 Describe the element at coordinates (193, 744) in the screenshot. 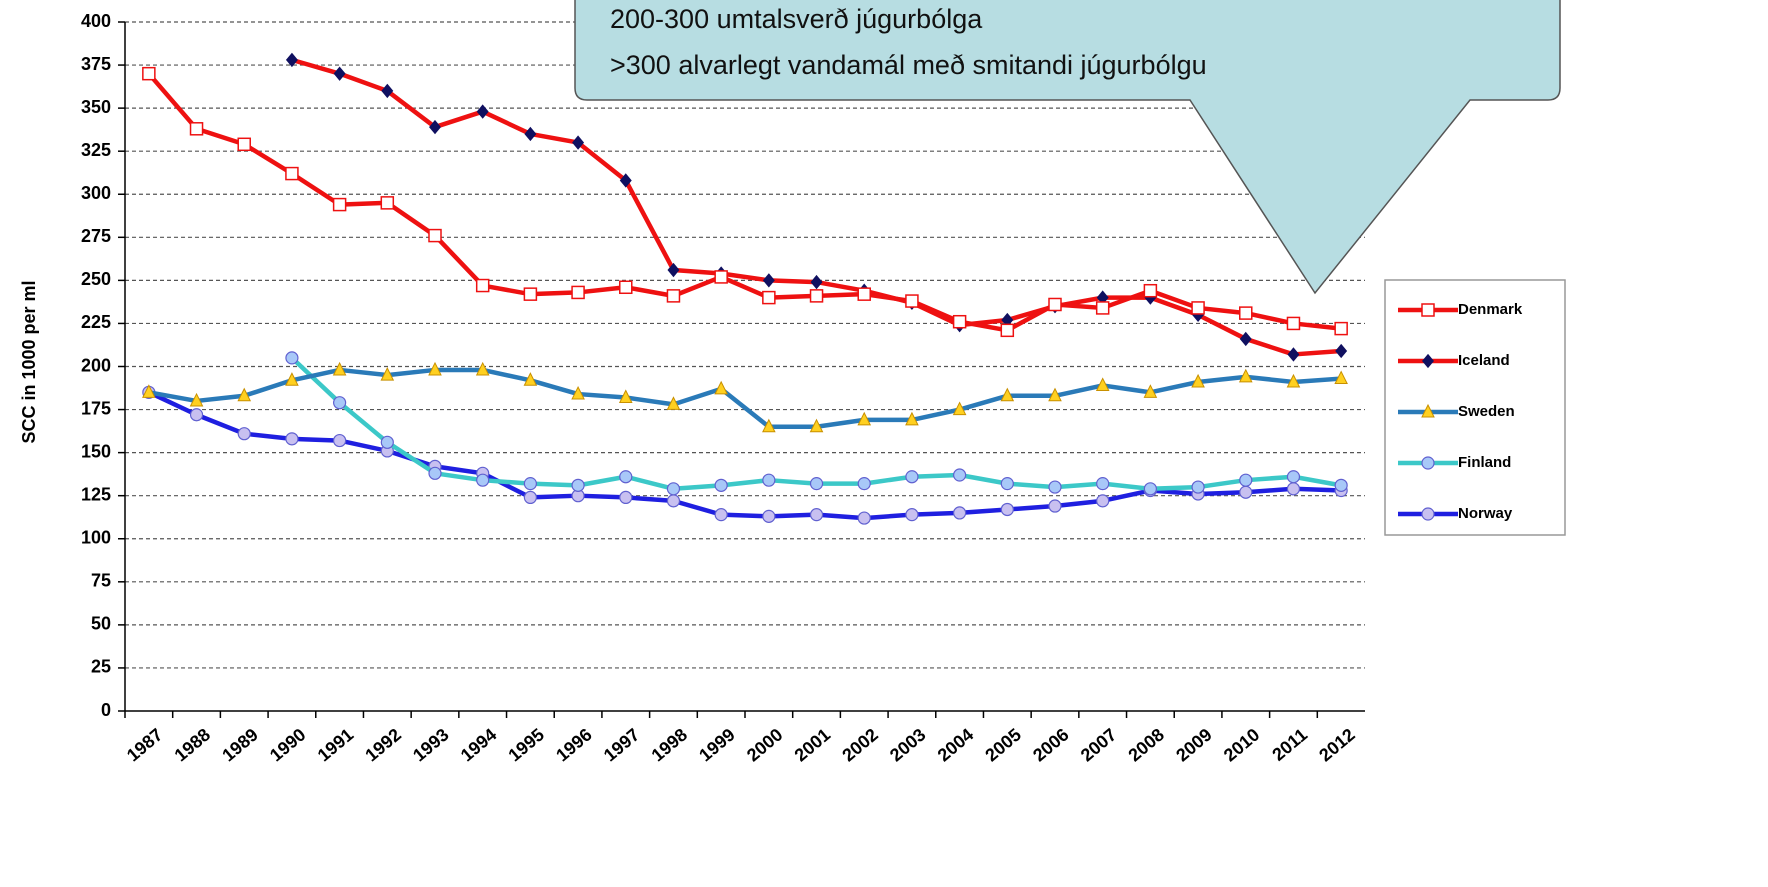

I see `x-tick-label: 1988` at that location.